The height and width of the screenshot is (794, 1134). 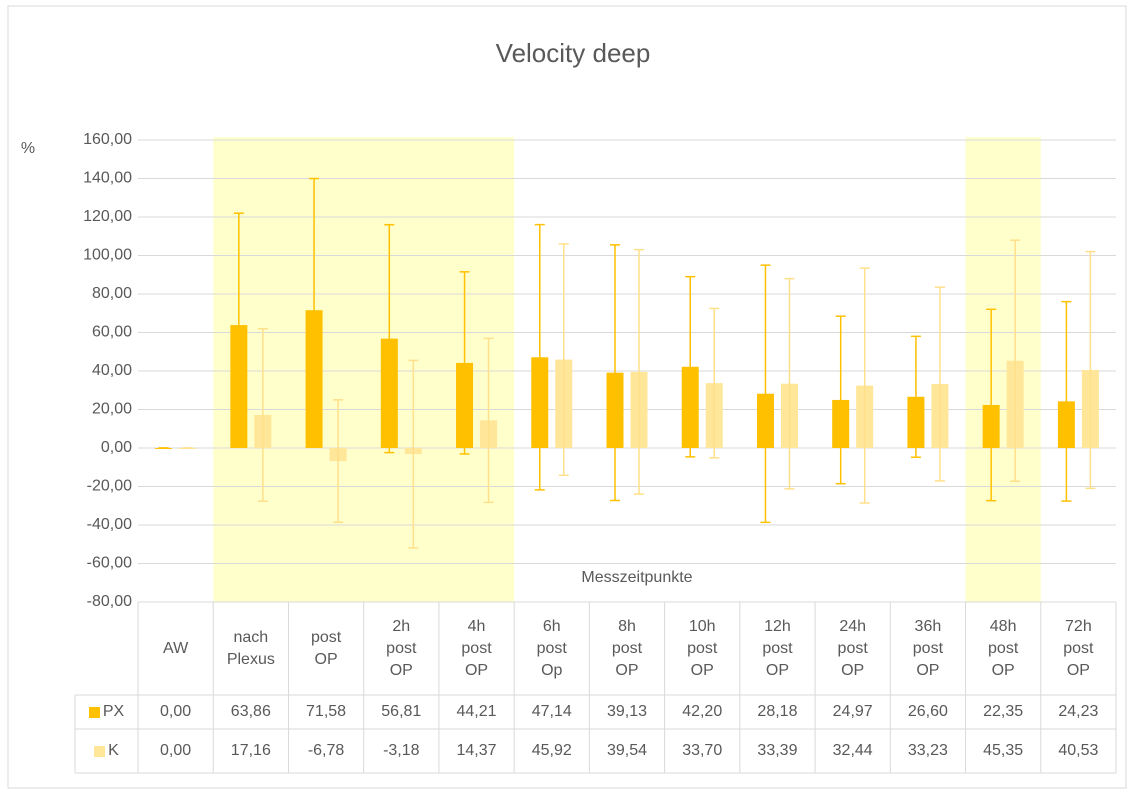 I want to click on category-label: nach Plexus, so click(x=250, y=648).